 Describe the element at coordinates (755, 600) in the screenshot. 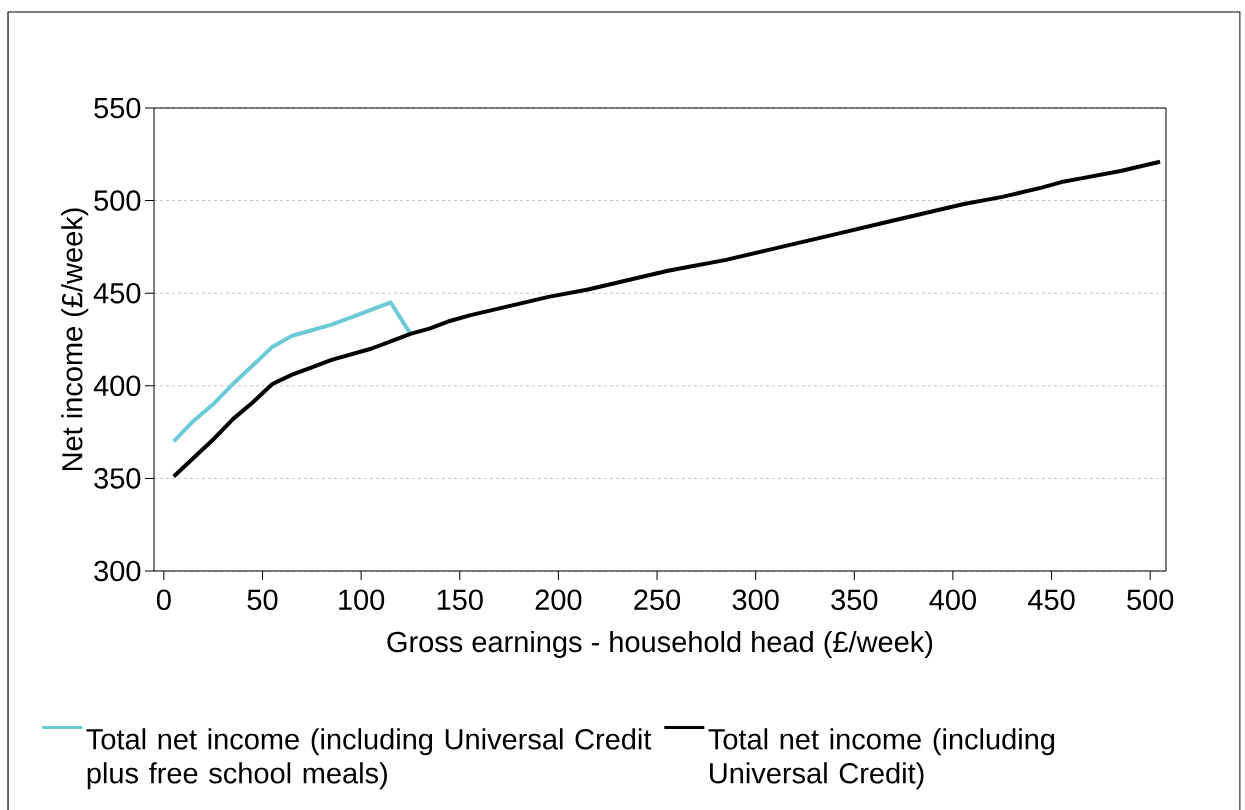

I see `x-tick-label: 300` at that location.